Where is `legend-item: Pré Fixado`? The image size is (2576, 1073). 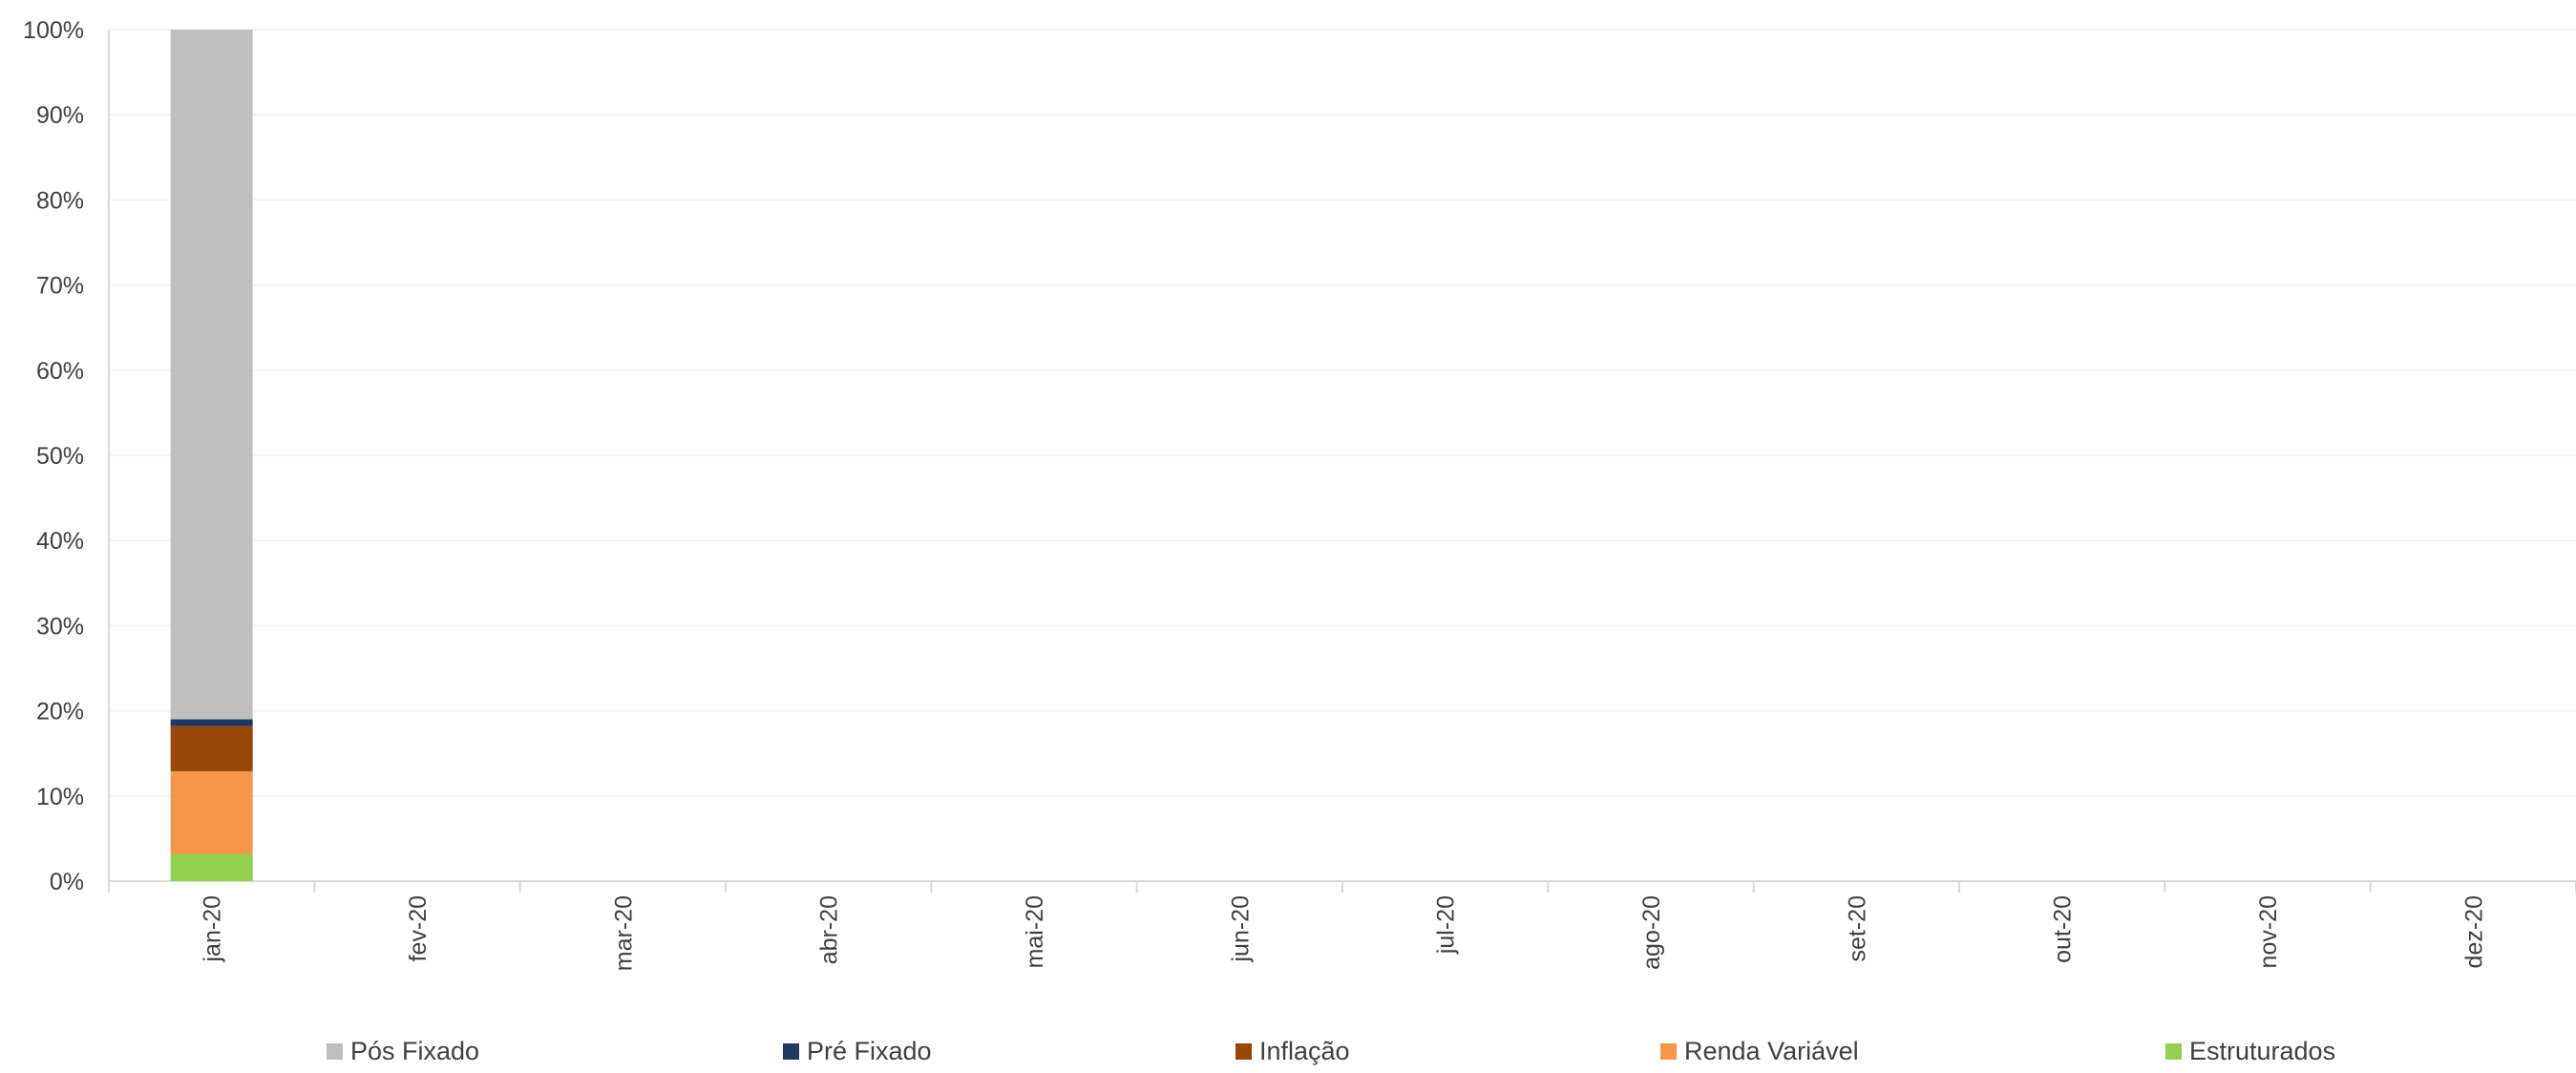 legend-item: Pré Fixado is located at coordinates (857, 1051).